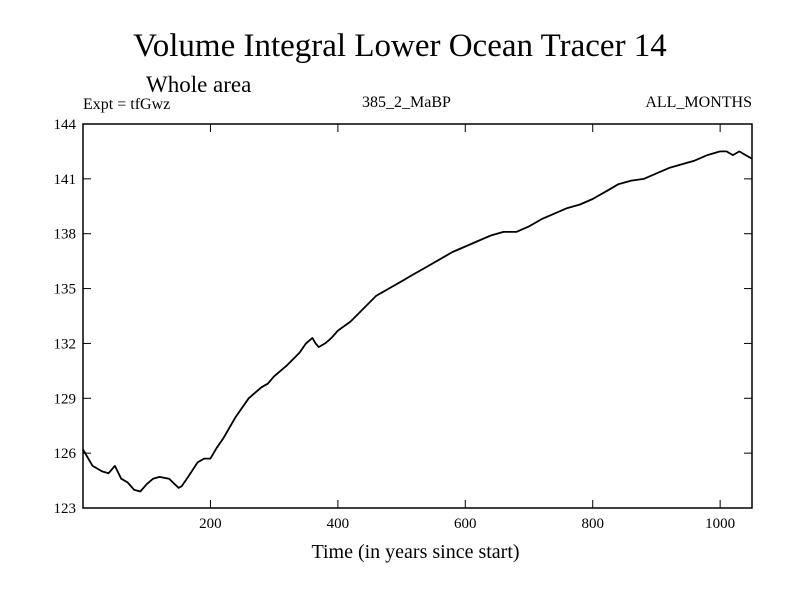  What do you see at coordinates (65, 235) in the screenshot?
I see `y-tick-label: 138` at bounding box center [65, 235].